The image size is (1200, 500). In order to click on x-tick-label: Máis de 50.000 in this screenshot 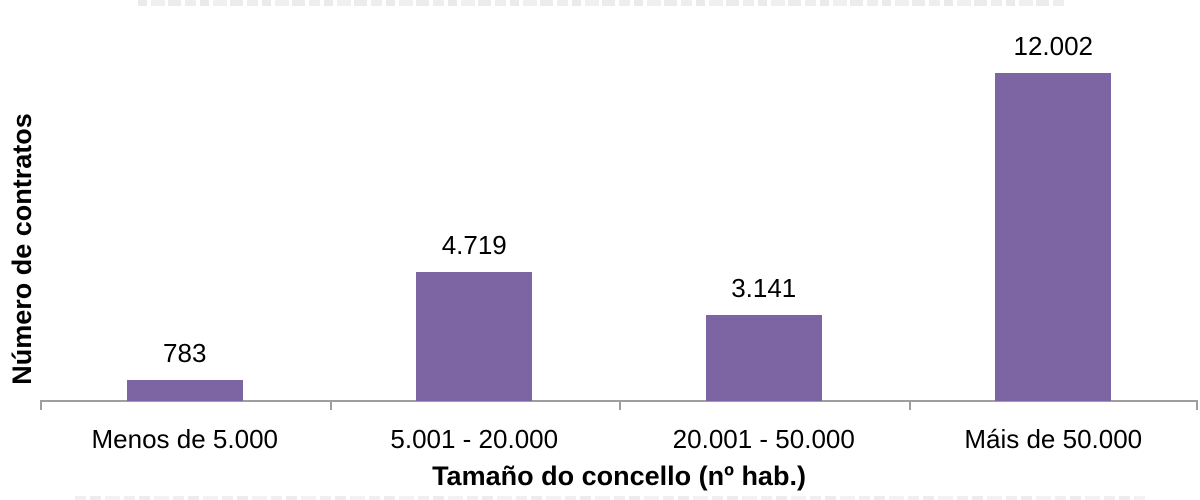, I will do `click(1053, 439)`.